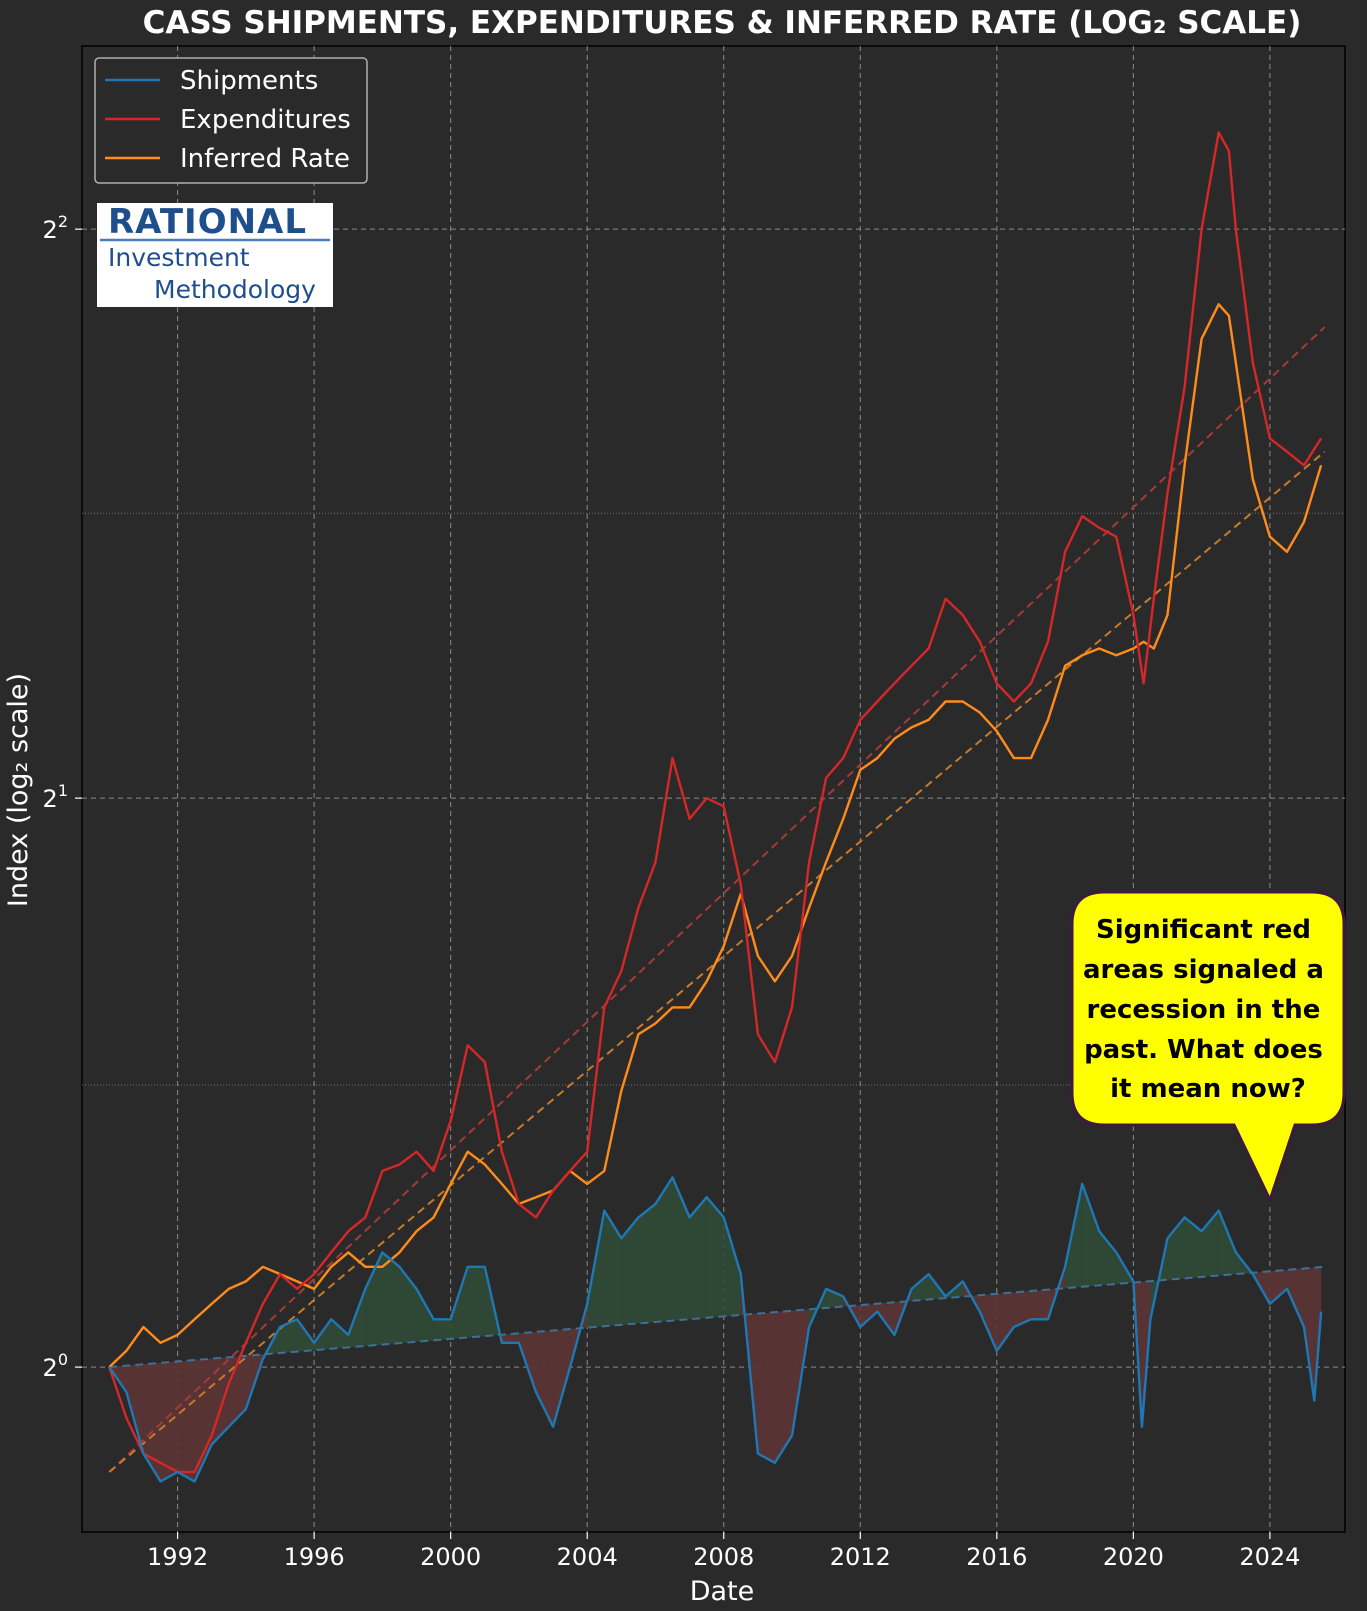 This screenshot has width=1367, height=1611. What do you see at coordinates (265, 159) in the screenshot?
I see `legend-label-inferred-rate: Inferred Rate` at bounding box center [265, 159].